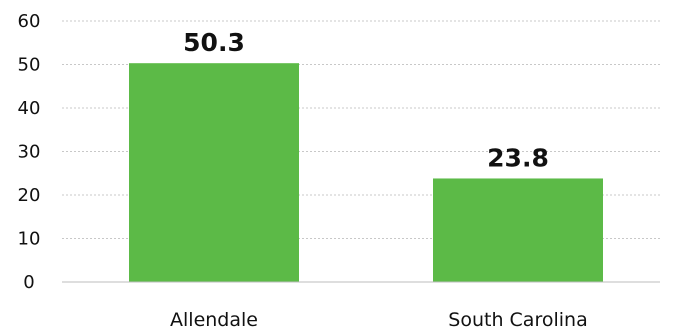 This screenshot has height=328, width=678. What do you see at coordinates (214, 42) in the screenshot?
I see `data-label-allendale: 50.3` at bounding box center [214, 42].